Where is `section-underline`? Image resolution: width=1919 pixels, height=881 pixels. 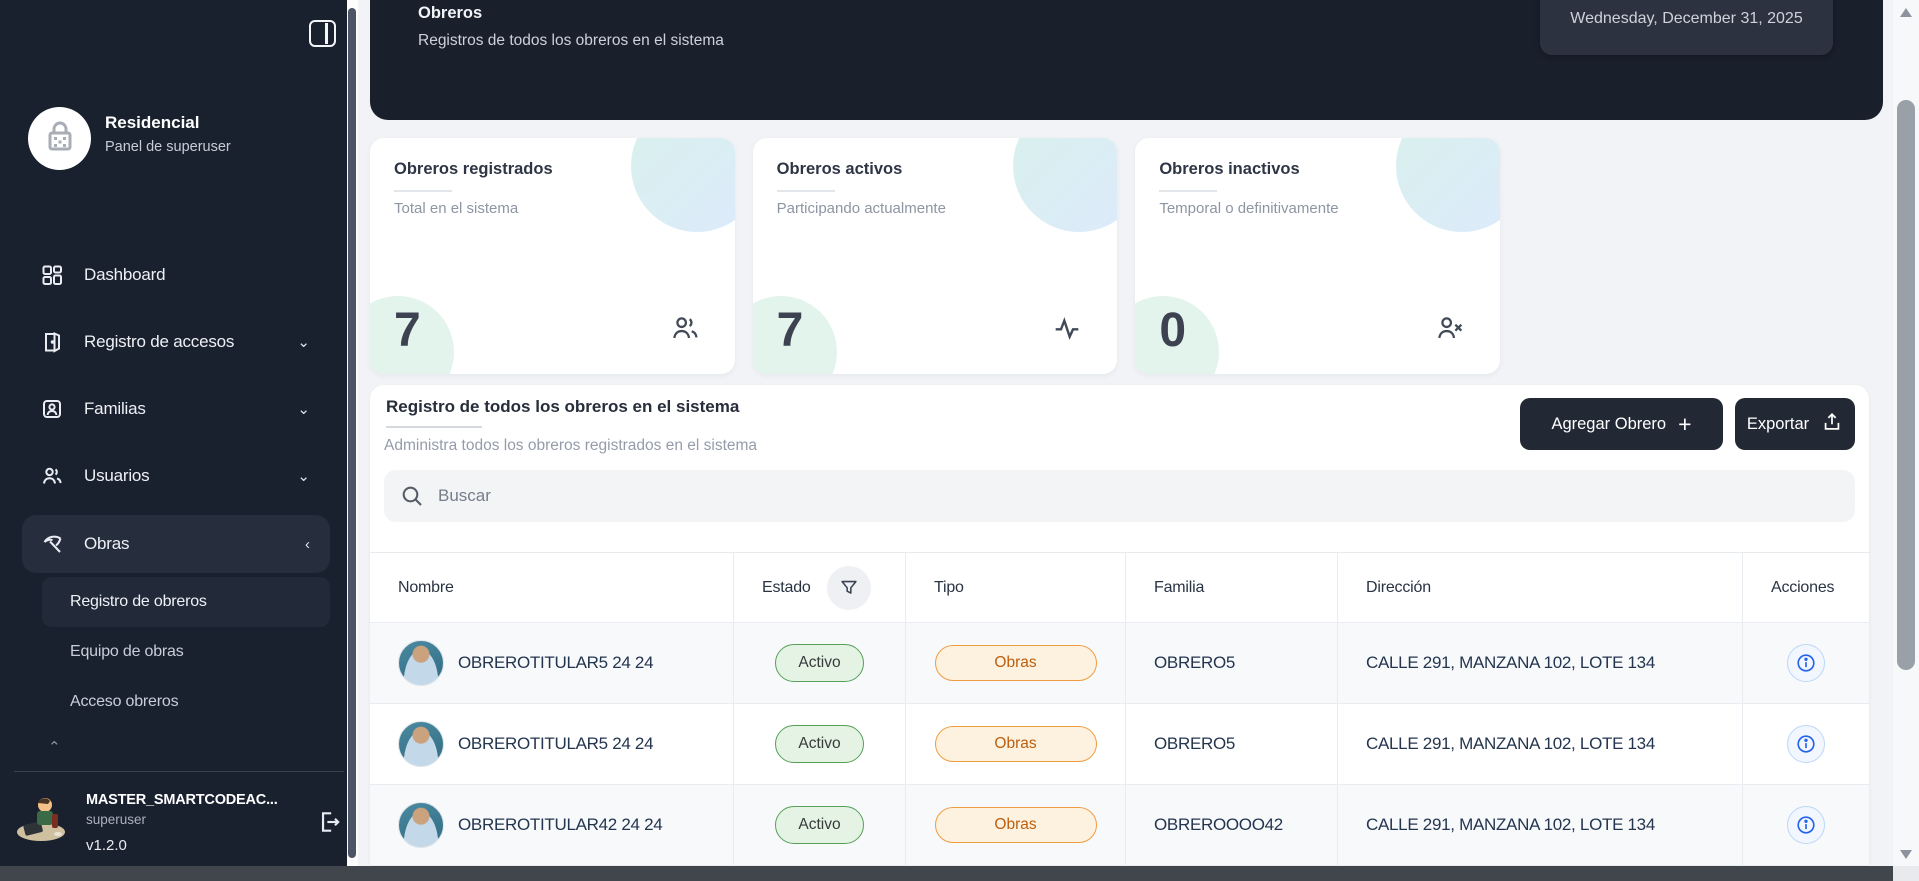 section-underline is located at coordinates (434, 427).